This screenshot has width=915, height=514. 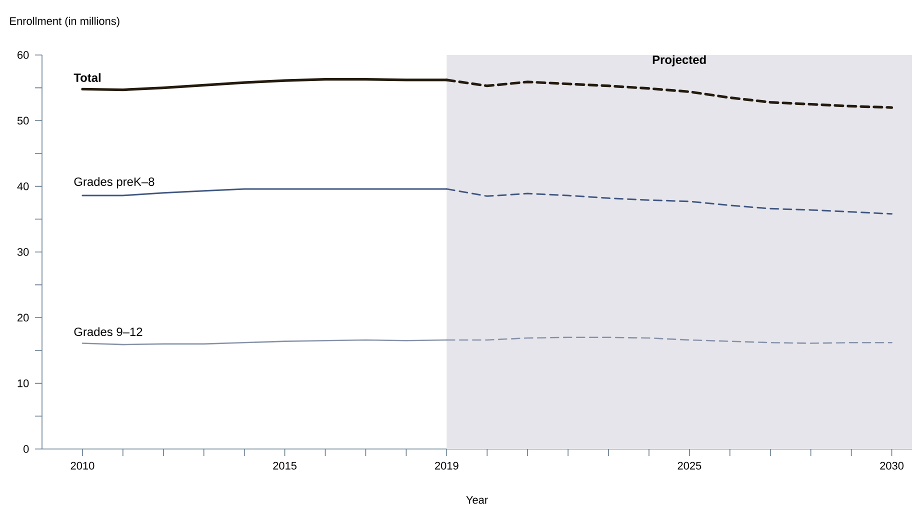 I want to click on y-tick-label: 60, so click(x=23, y=55).